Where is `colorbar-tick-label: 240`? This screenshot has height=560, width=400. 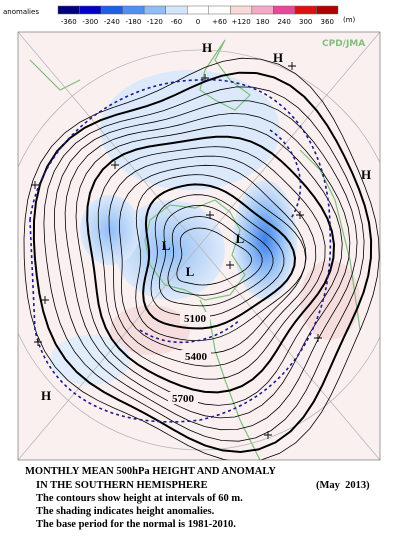
colorbar-tick-label: 240 is located at coordinates (283, 22).